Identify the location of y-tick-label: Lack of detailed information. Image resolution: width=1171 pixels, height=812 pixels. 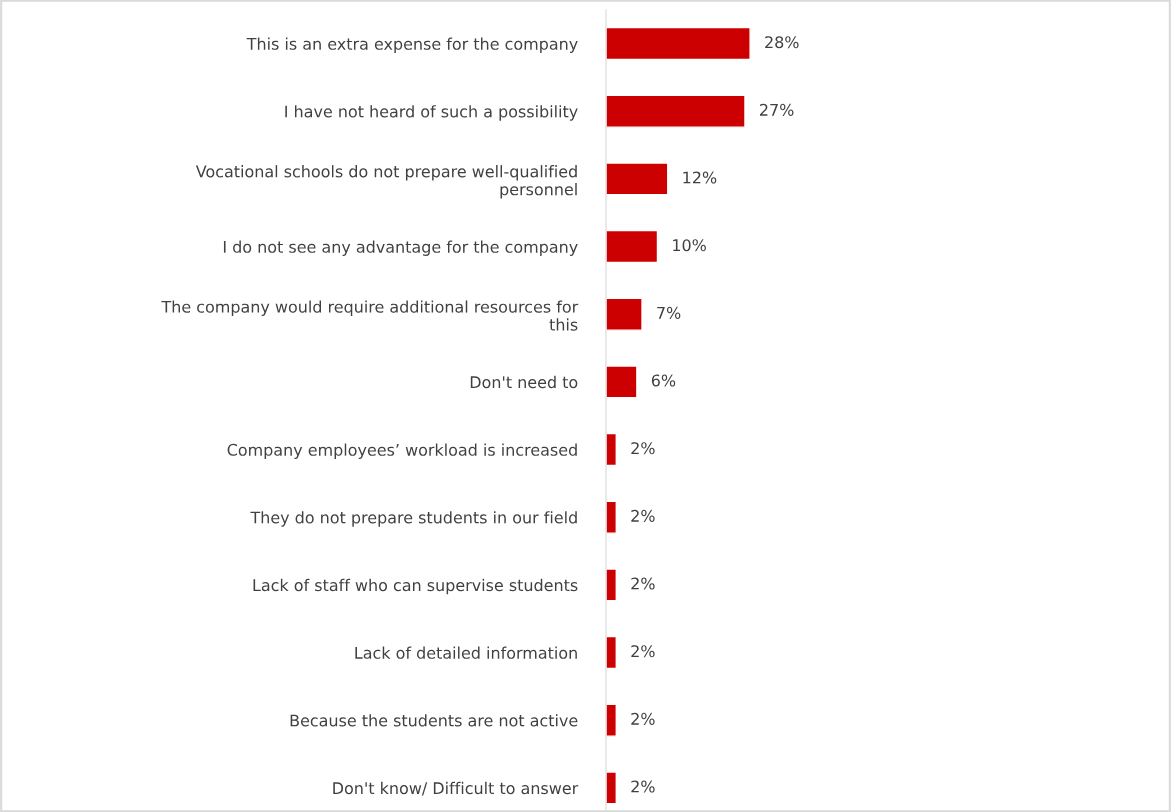
(466, 652).